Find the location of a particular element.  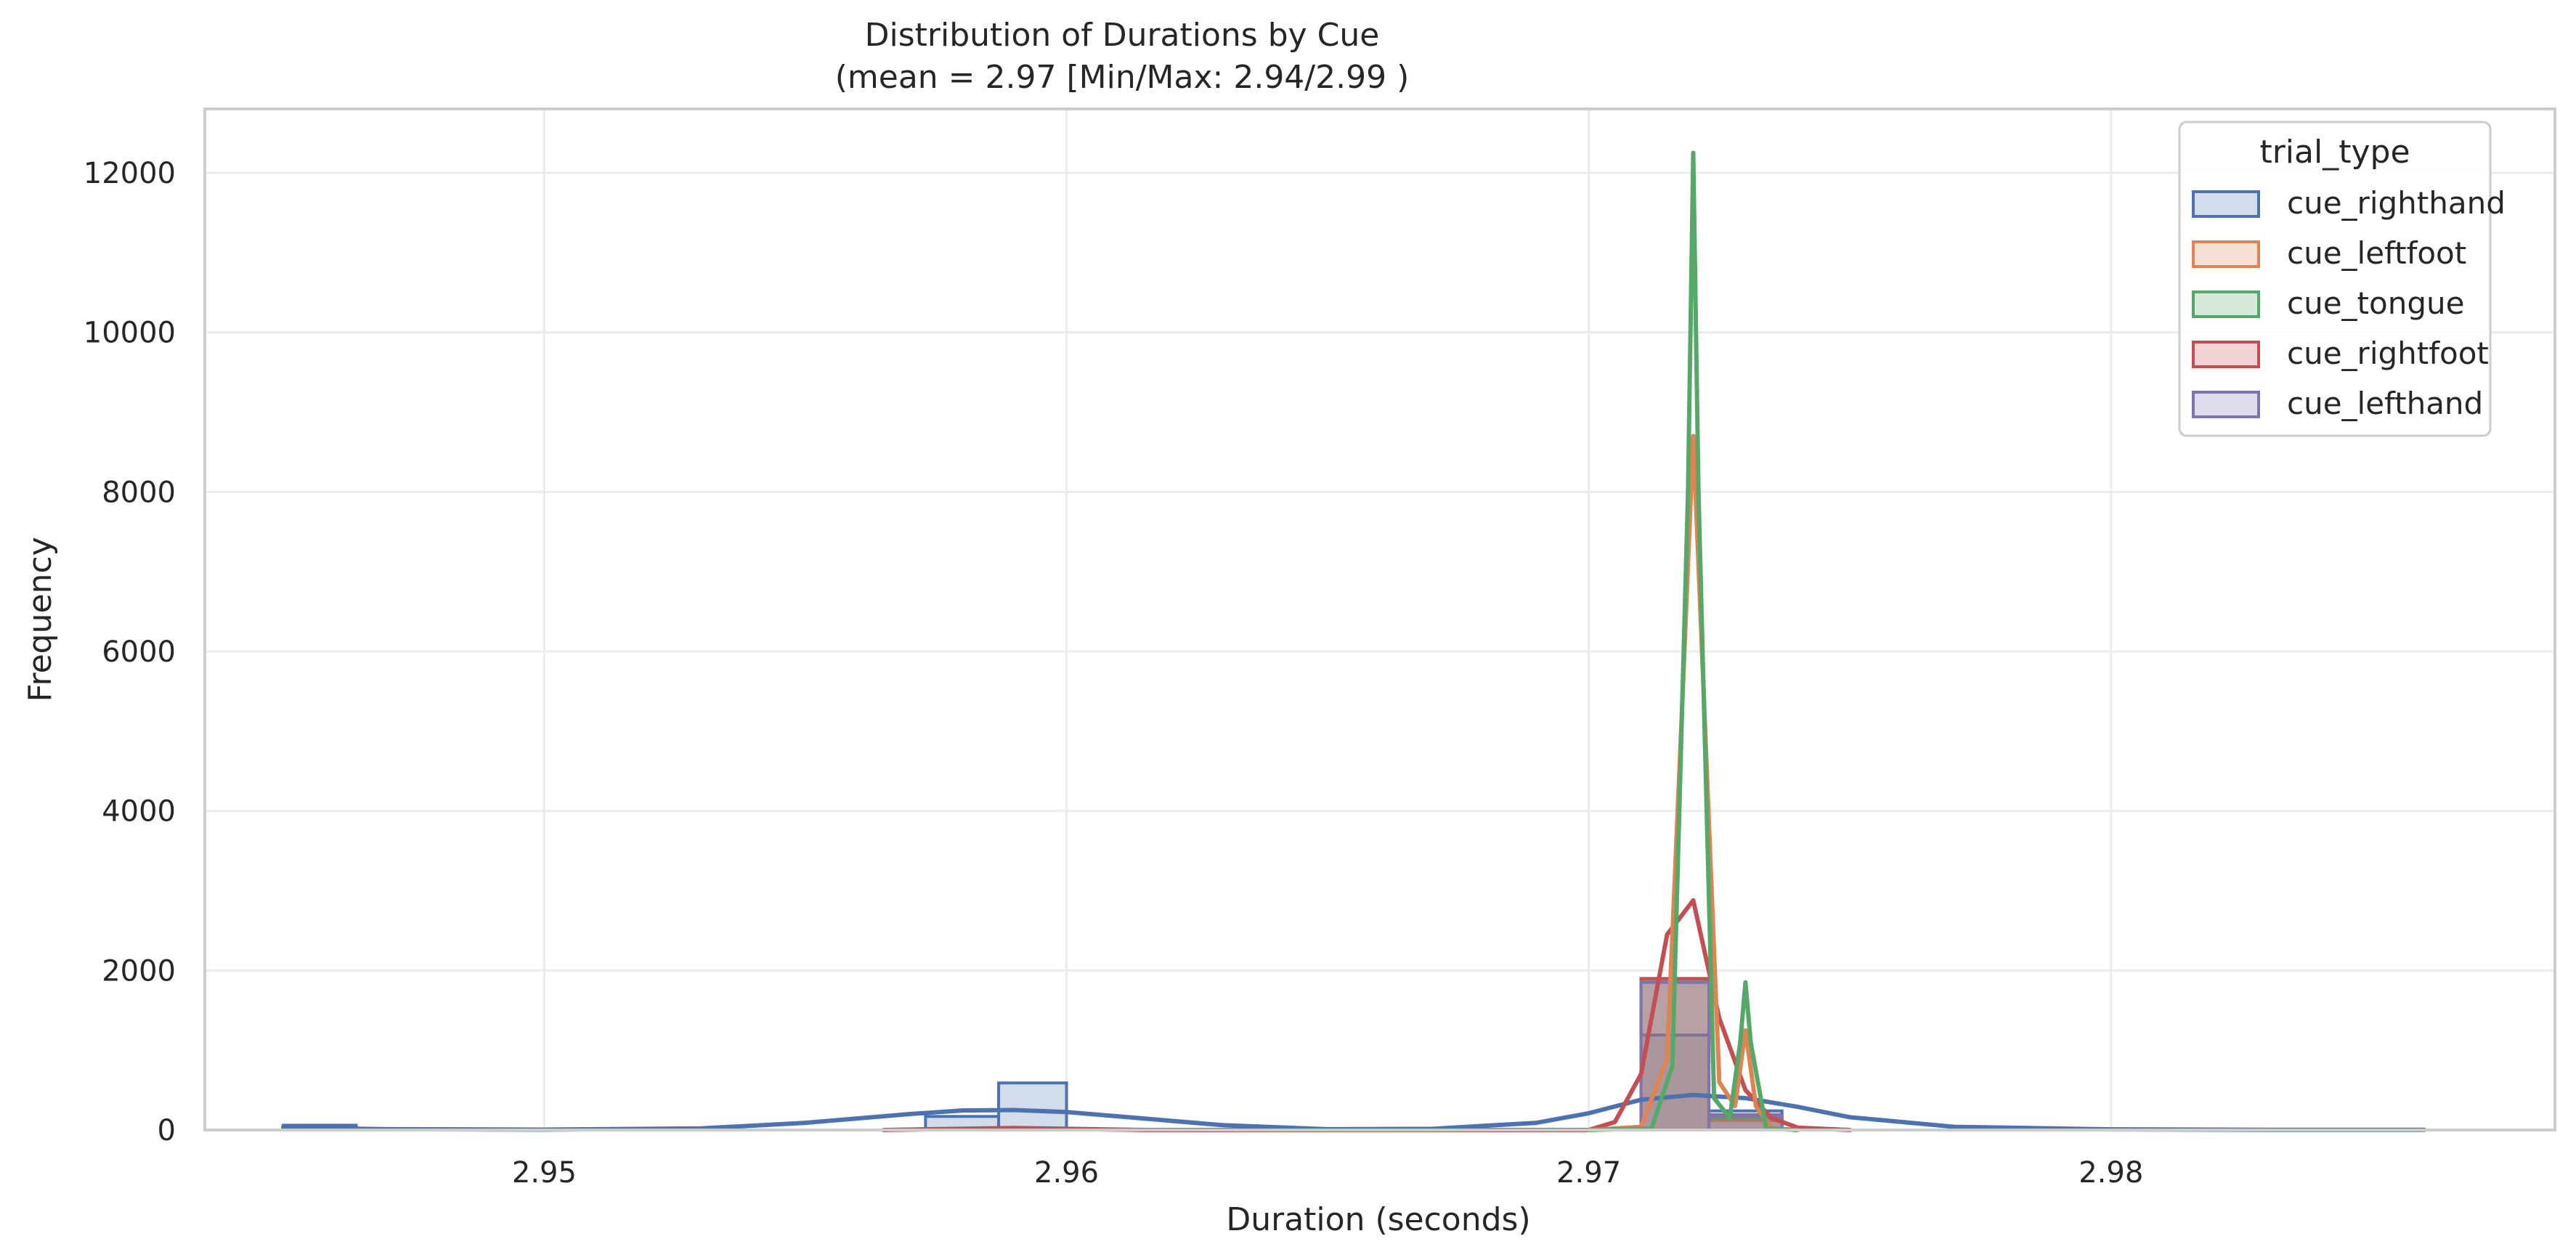

chart-title: Distribution of Durations by Cue is located at coordinates (1122, 35).